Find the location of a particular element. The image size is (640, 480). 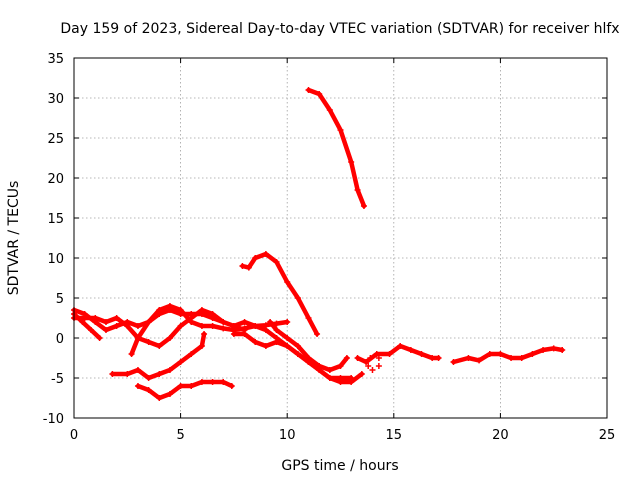

y-tick-label: 0 is located at coordinates (60, 339).